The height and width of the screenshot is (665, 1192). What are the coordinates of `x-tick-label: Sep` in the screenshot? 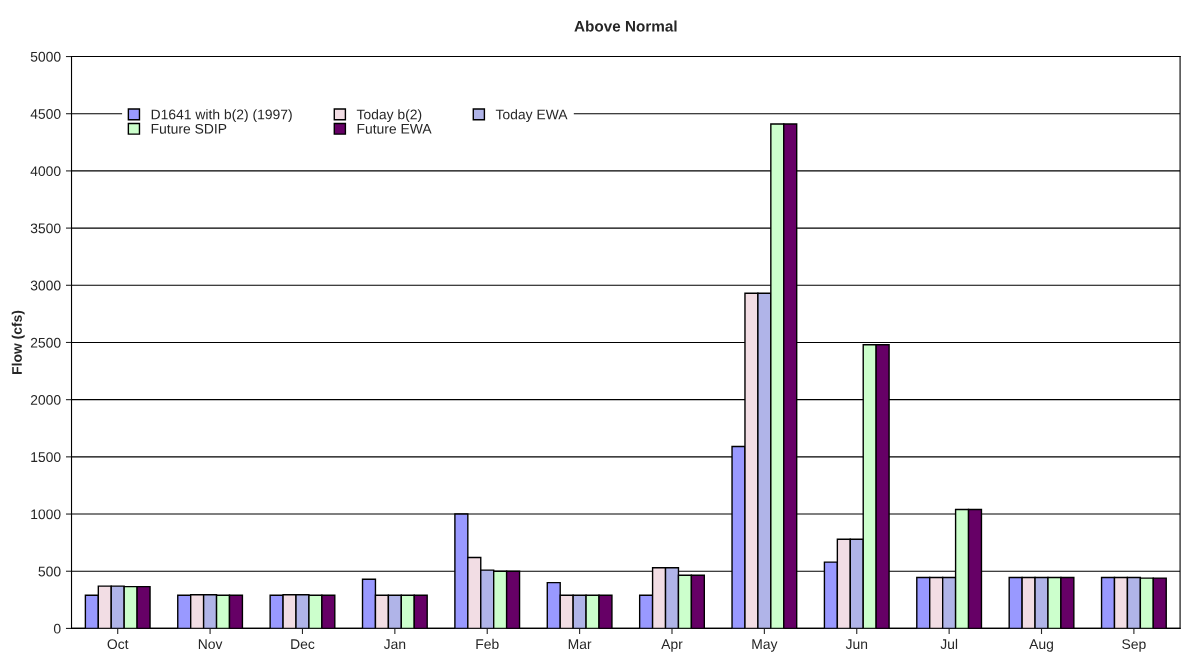 It's located at (1134, 645).